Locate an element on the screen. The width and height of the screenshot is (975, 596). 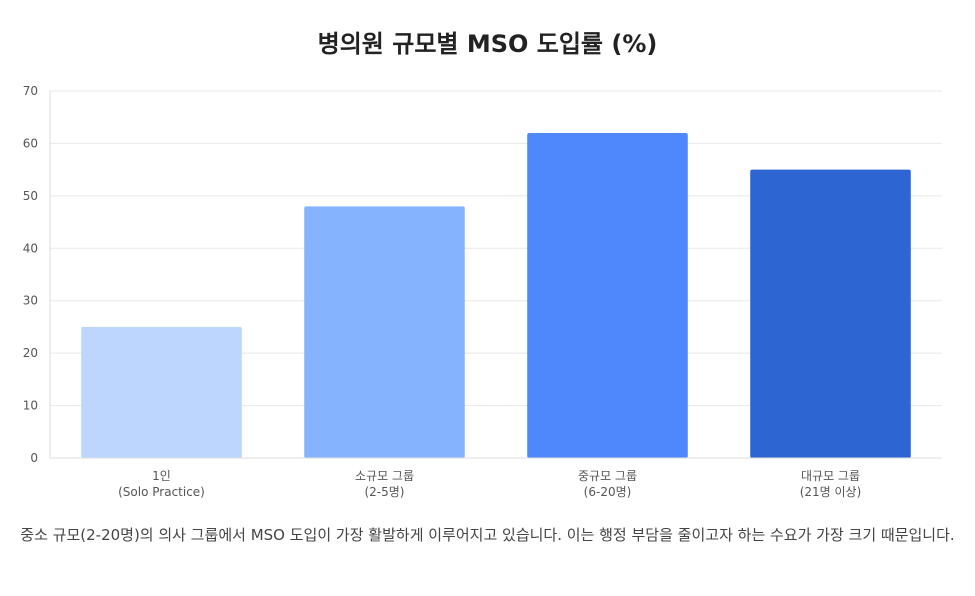
y-tick-label-60: 60 is located at coordinates (30, 143).